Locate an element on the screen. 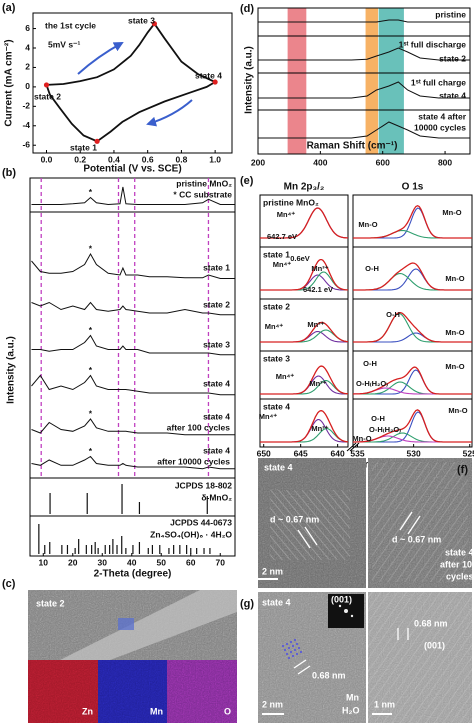 Image resolution: width=474 pixels, height=723 pixels. fft-spot is located at coordinates (352, 616).